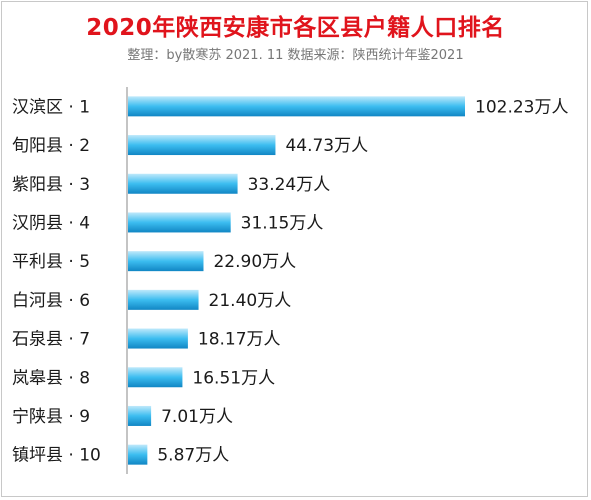 The width and height of the screenshot is (591, 500). Describe the element at coordinates (51, 340) in the screenshot. I see `category-label: 石泉县 · 7` at that location.